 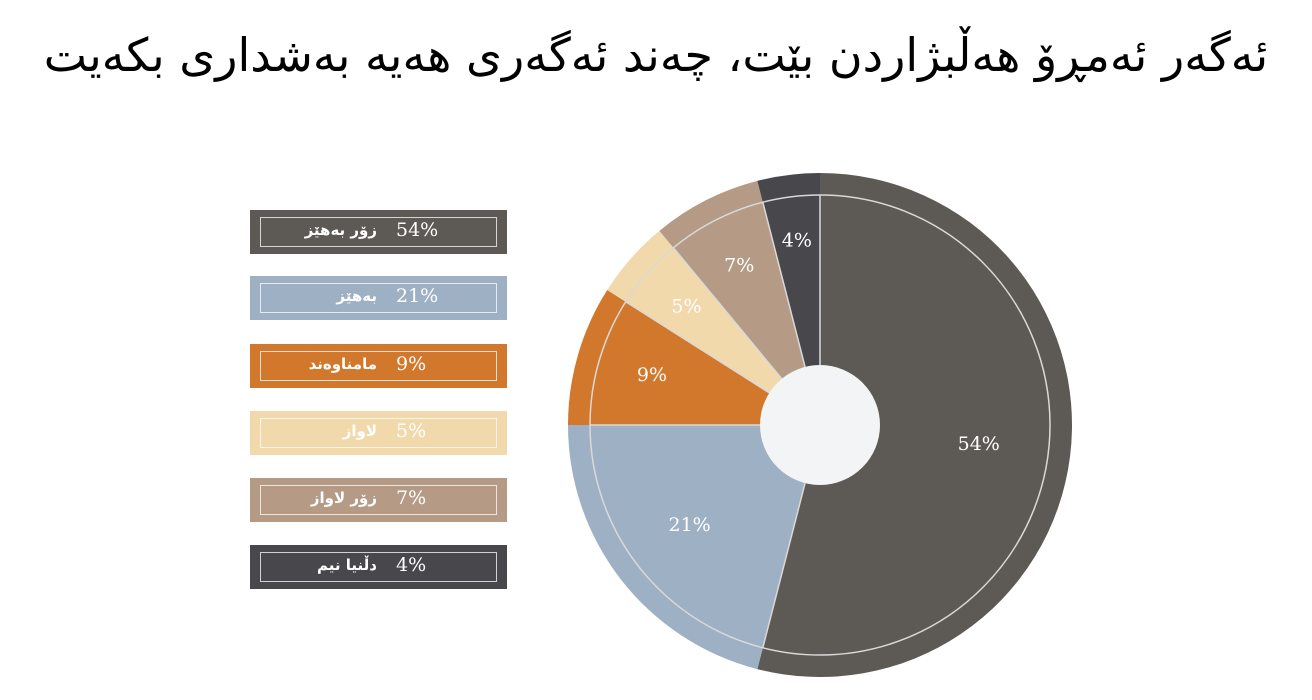 I want to click on pie-center-hole, so click(x=820, y=425).